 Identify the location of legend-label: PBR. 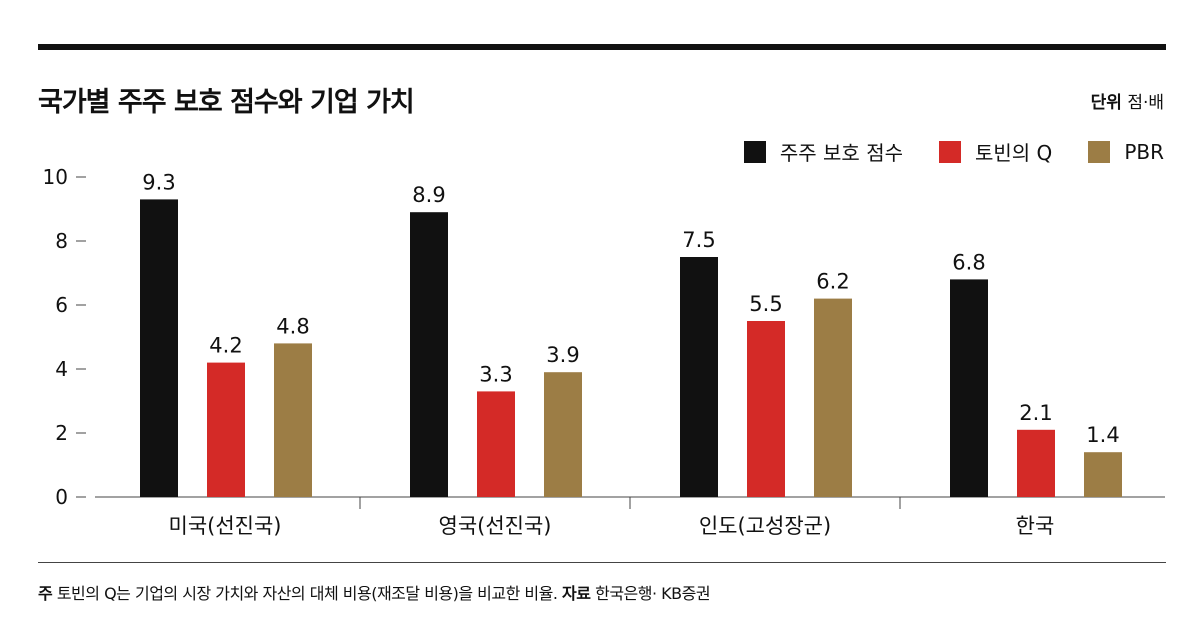
(1144, 151).